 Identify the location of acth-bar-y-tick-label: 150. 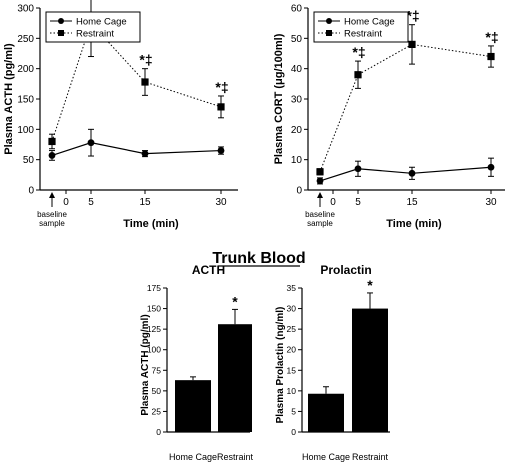
(154, 309).